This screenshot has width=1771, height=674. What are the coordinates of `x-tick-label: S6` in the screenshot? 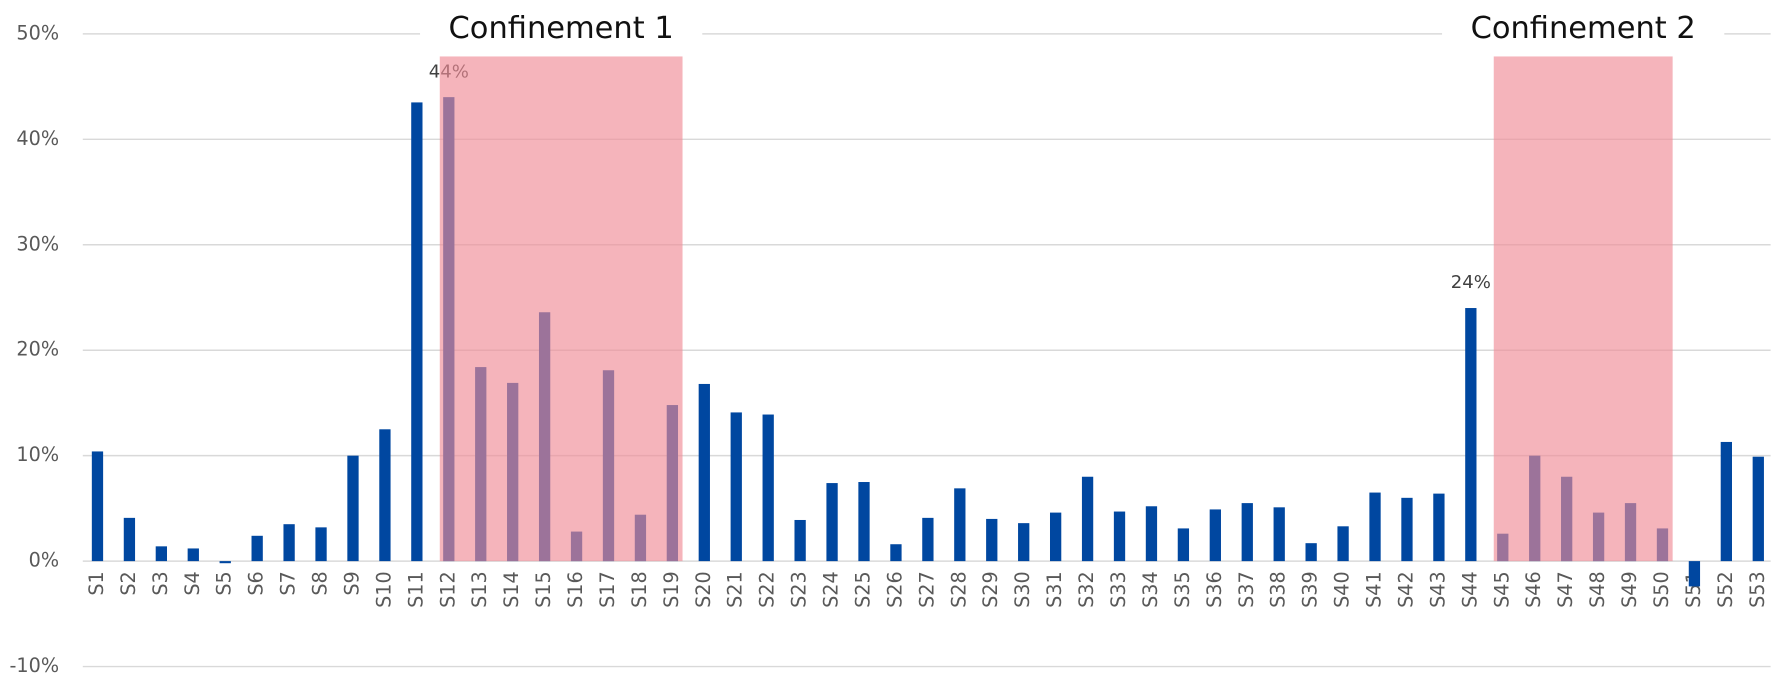 It's located at (256, 583).